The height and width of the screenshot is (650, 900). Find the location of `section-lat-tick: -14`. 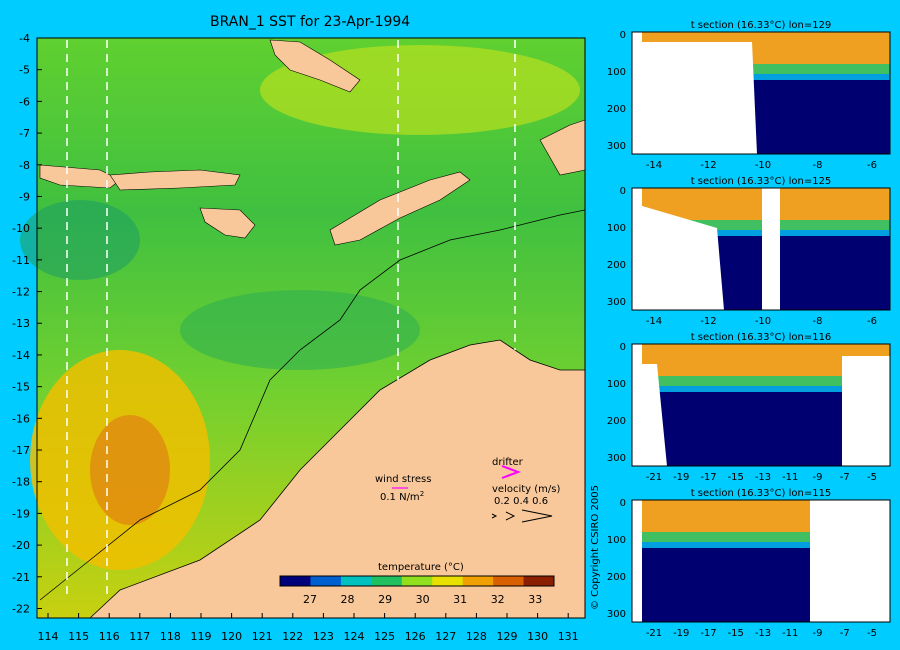

section-lat-tick: -14 is located at coordinates (654, 165).